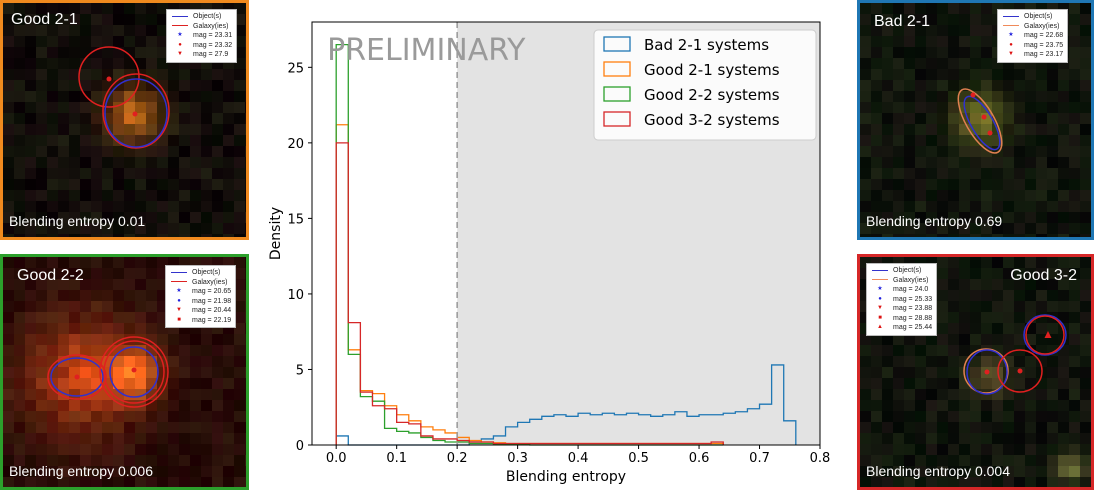  What do you see at coordinates (982, 123) in the screenshot?
I see `detection-ellipse` at bounding box center [982, 123].